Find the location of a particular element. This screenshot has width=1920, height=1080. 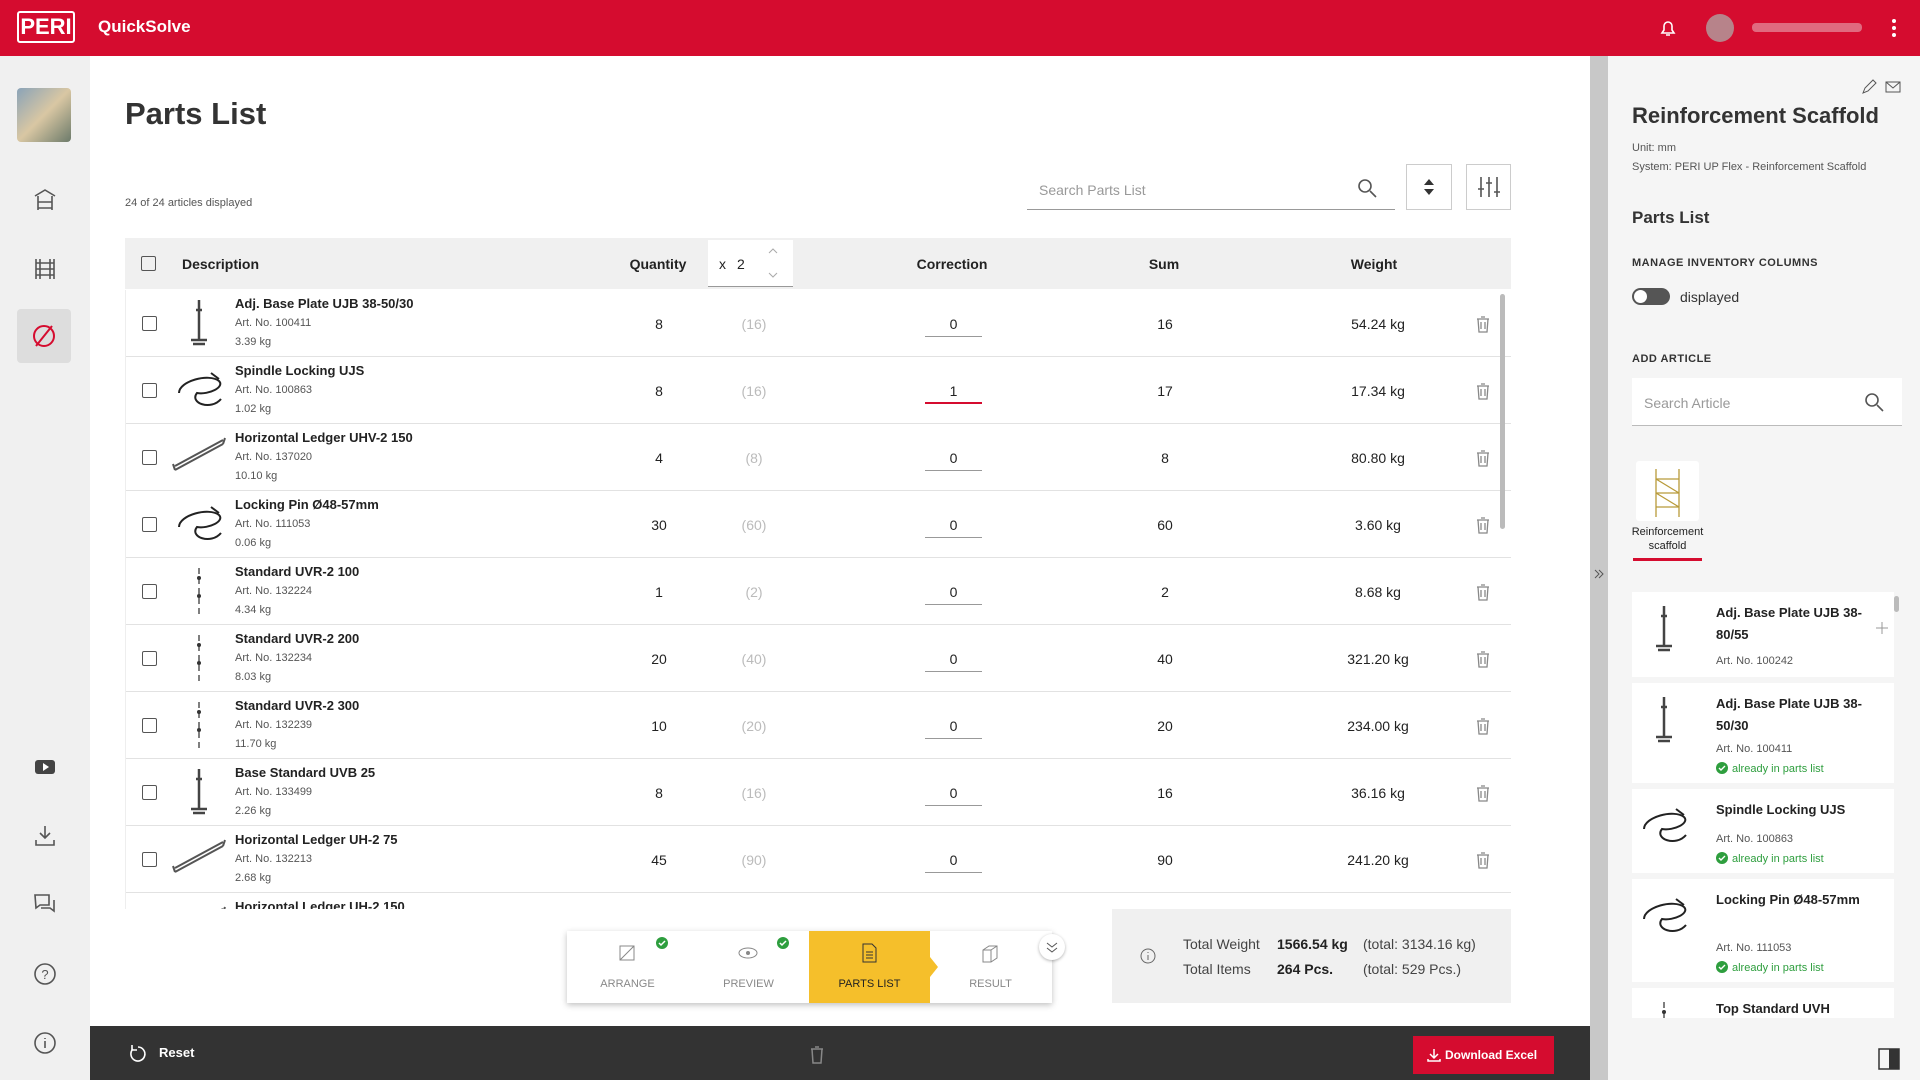

search-parts: Search Parts List is located at coordinates (1211, 189).